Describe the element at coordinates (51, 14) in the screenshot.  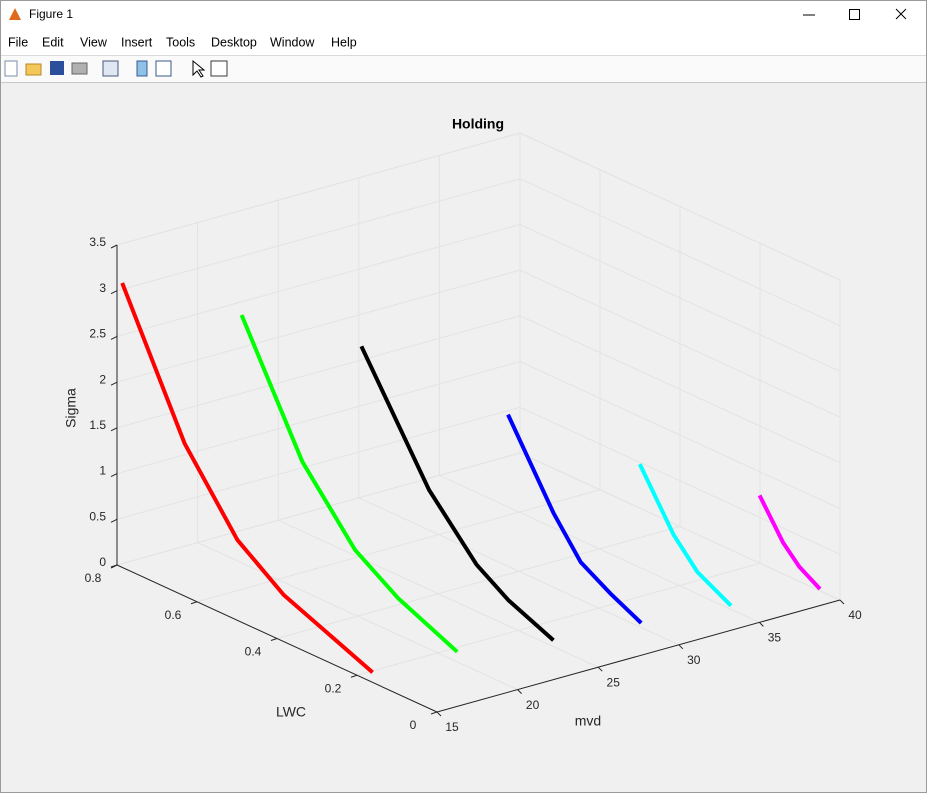
I see `window-title: Figure 1` at that location.